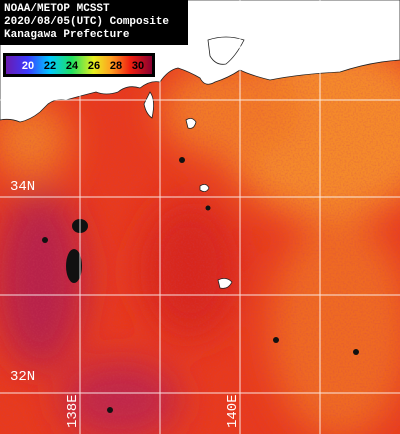 The width and height of the screenshot is (400, 434). Describe the element at coordinates (73, 411) in the screenshot. I see `longitude-label: 138E` at that location.